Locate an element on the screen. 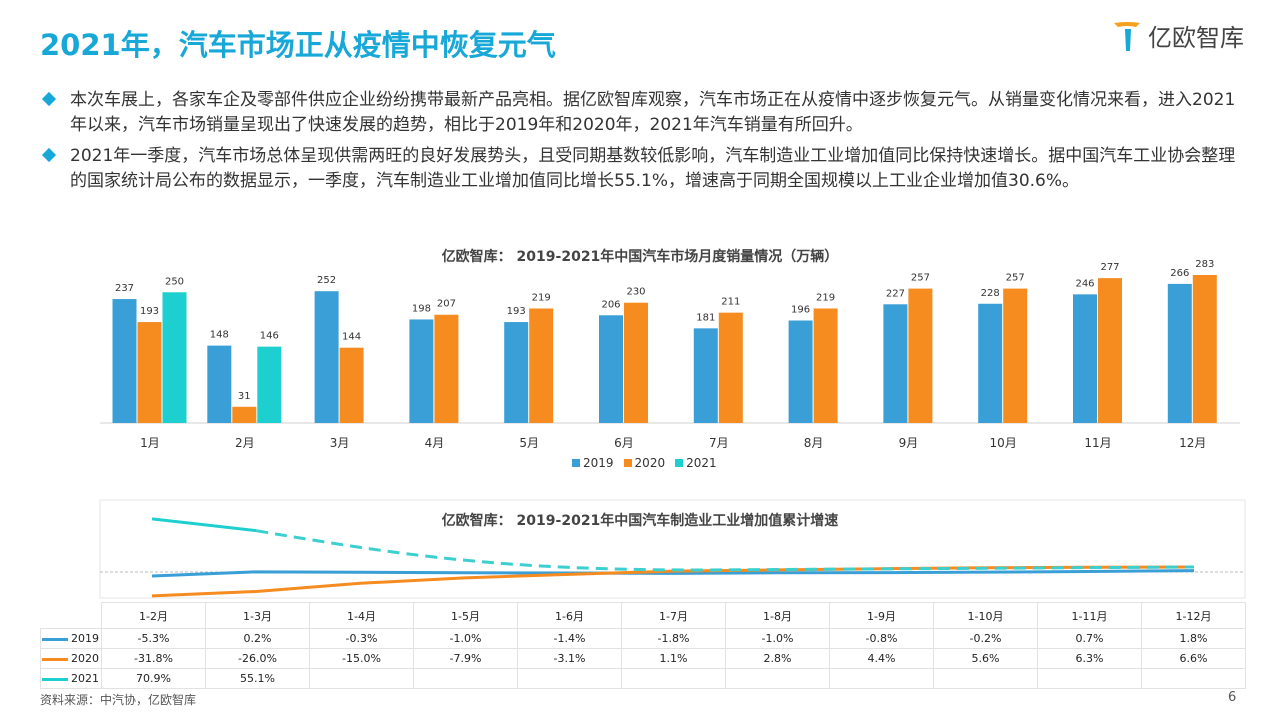 The height and width of the screenshot is (719, 1279). bar-label: 227 is located at coordinates (895, 293).